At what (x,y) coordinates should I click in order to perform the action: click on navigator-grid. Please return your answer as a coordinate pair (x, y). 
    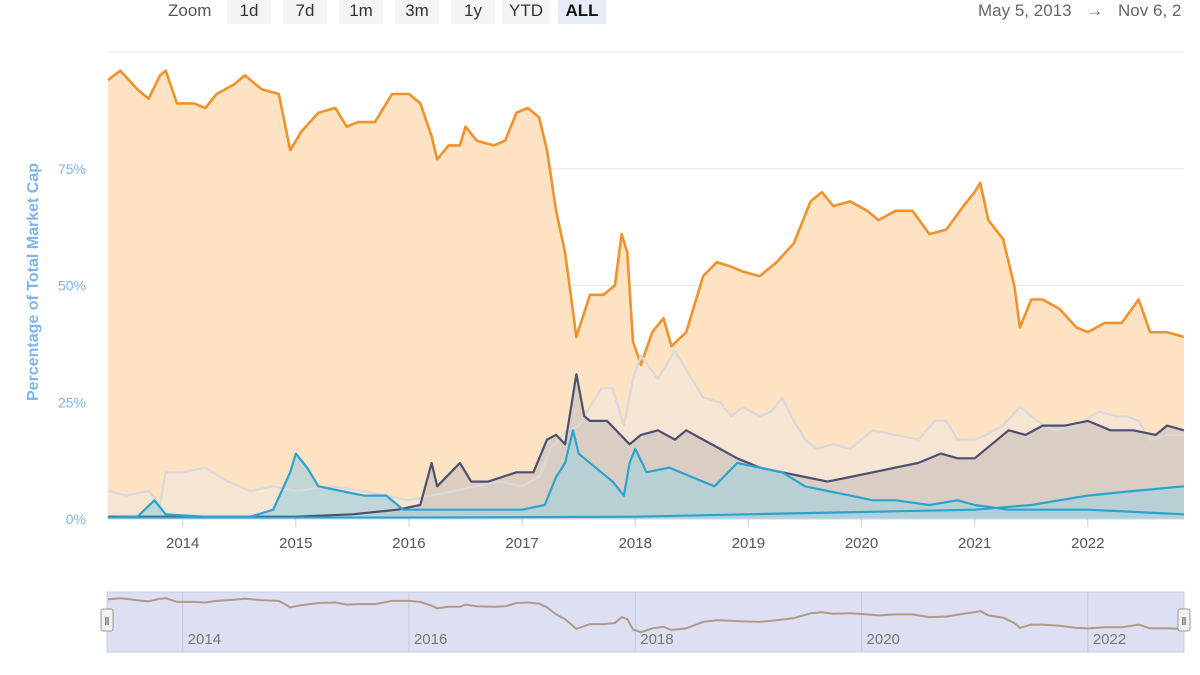
    Looking at the image, I should click on (635, 622).